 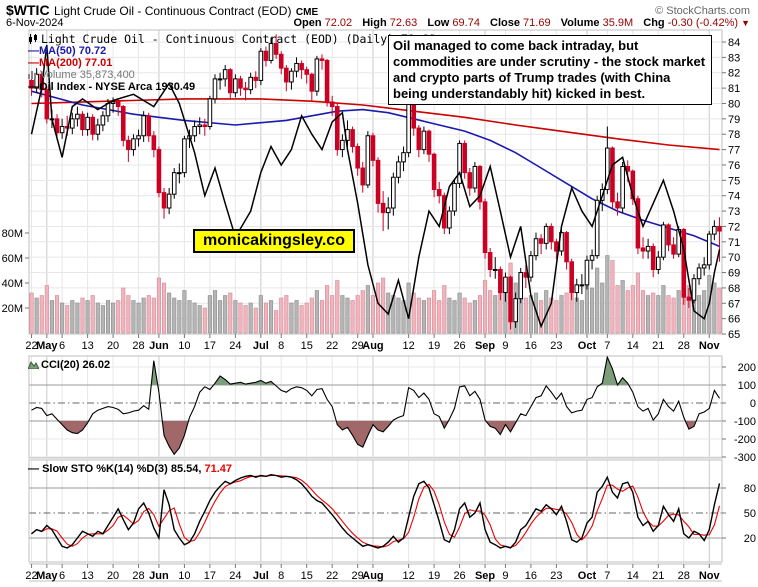 What do you see at coordinates (745, 23) in the screenshot?
I see `chg-down-triangle-icon: ▼` at bounding box center [745, 23].